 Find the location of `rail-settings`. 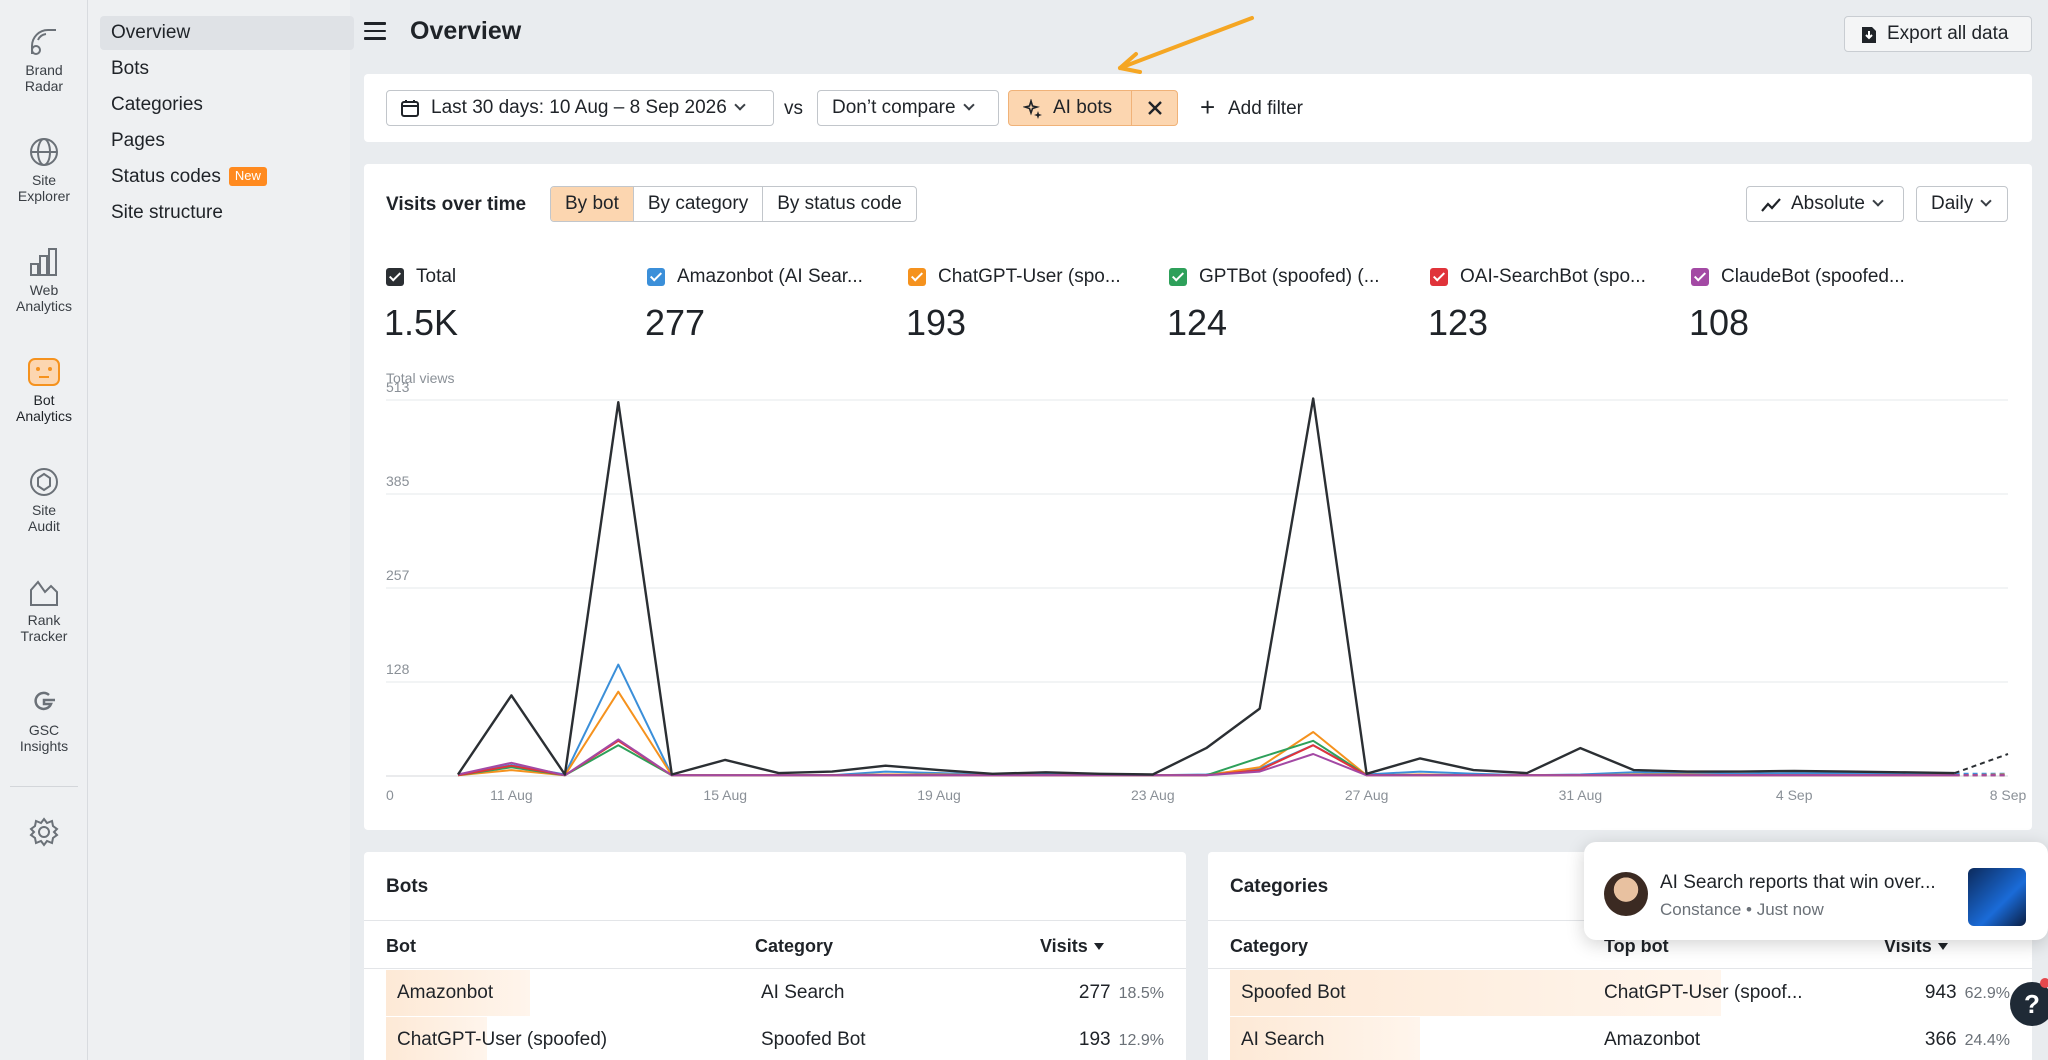

rail-settings is located at coordinates (44, 832).